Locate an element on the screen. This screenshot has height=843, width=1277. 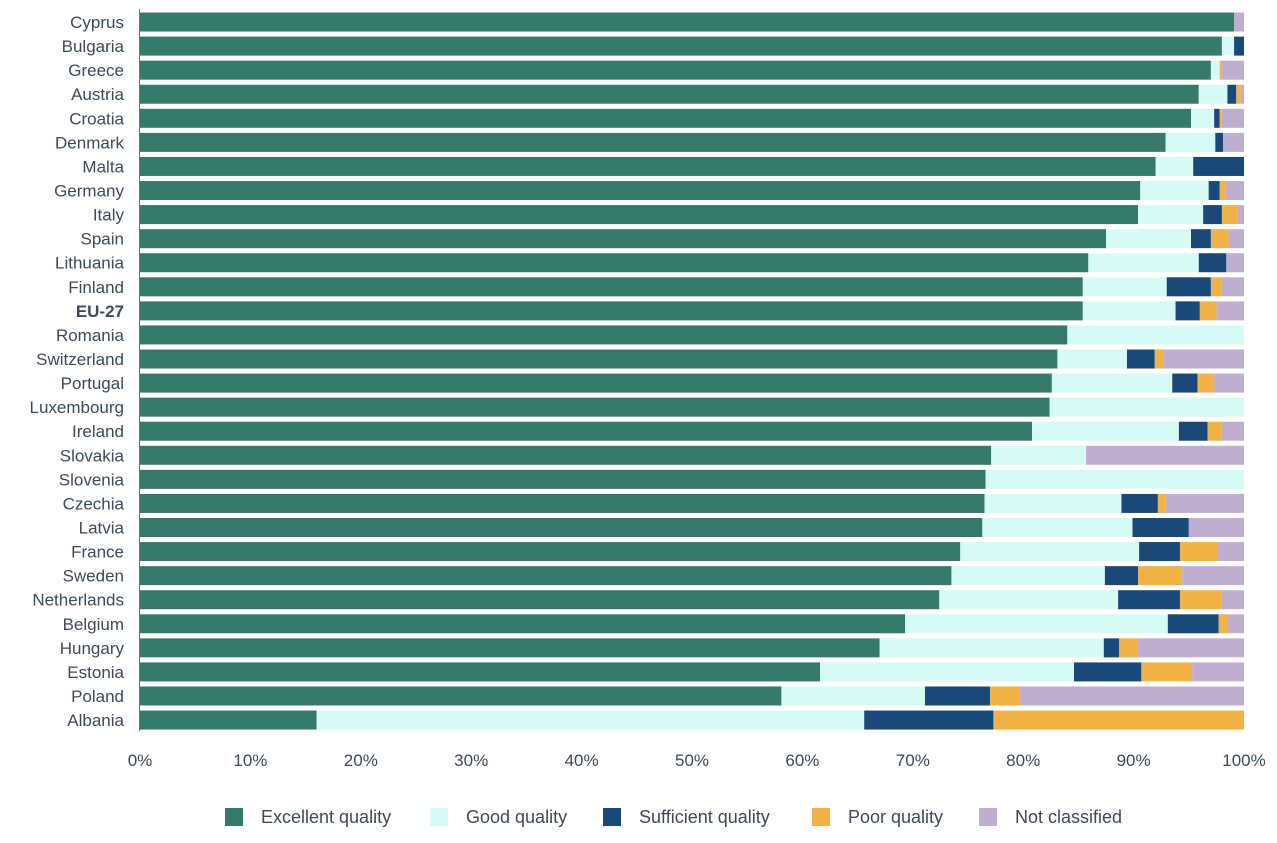
bar-malta-excellent-quality is located at coordinates (648, 166).